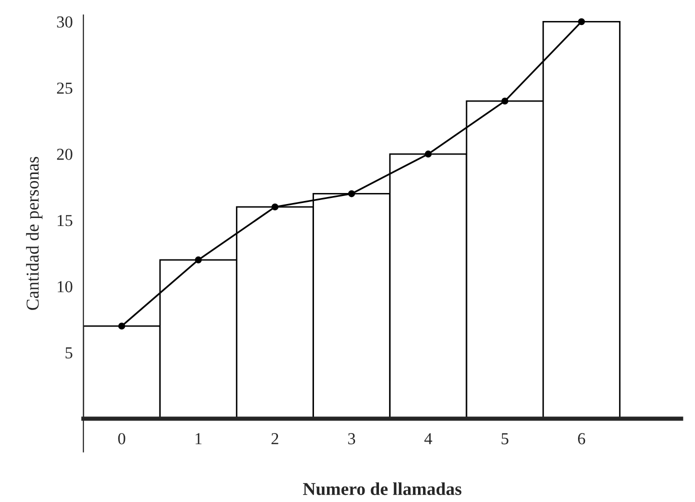  I want to click on y-tick-label: 5, so click(69, 352).